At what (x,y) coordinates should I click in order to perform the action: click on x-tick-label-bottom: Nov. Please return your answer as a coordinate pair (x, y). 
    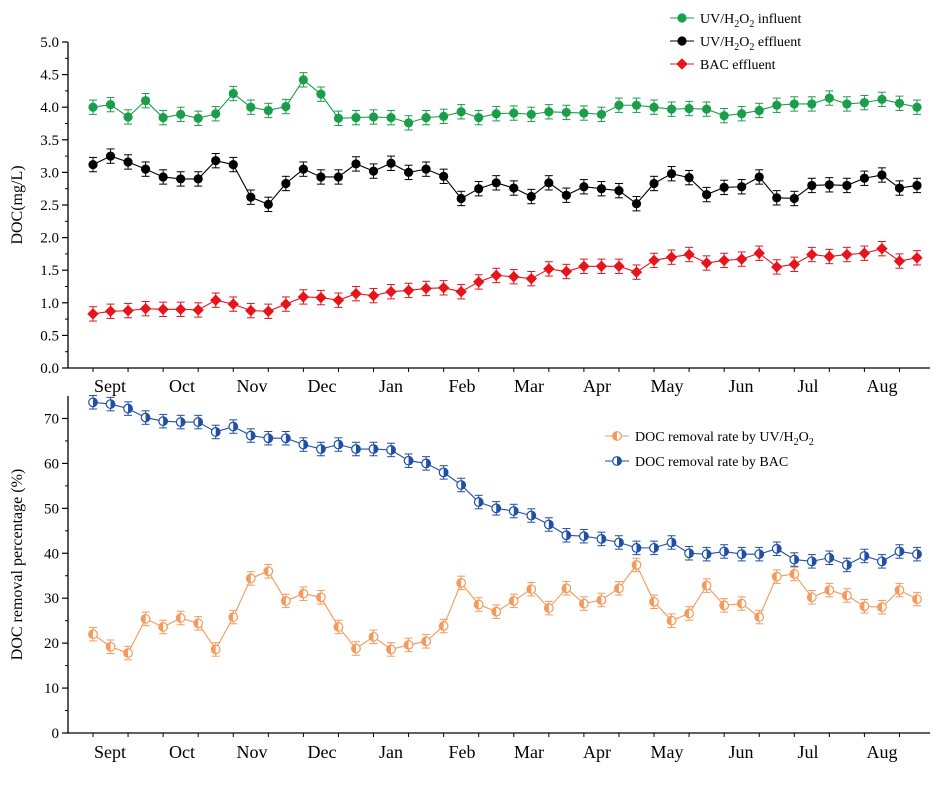
    Looking at the image, I should click on (252, 752).